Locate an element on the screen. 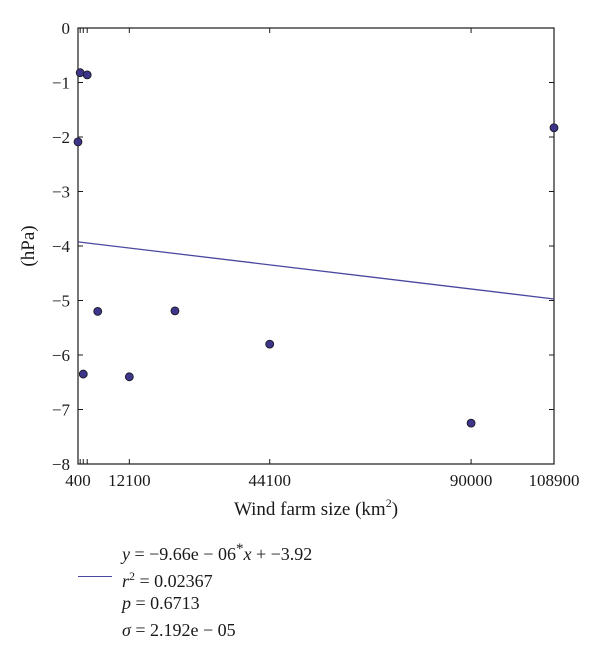  y-tick-label: −3 is located at coordinates (61, 192).